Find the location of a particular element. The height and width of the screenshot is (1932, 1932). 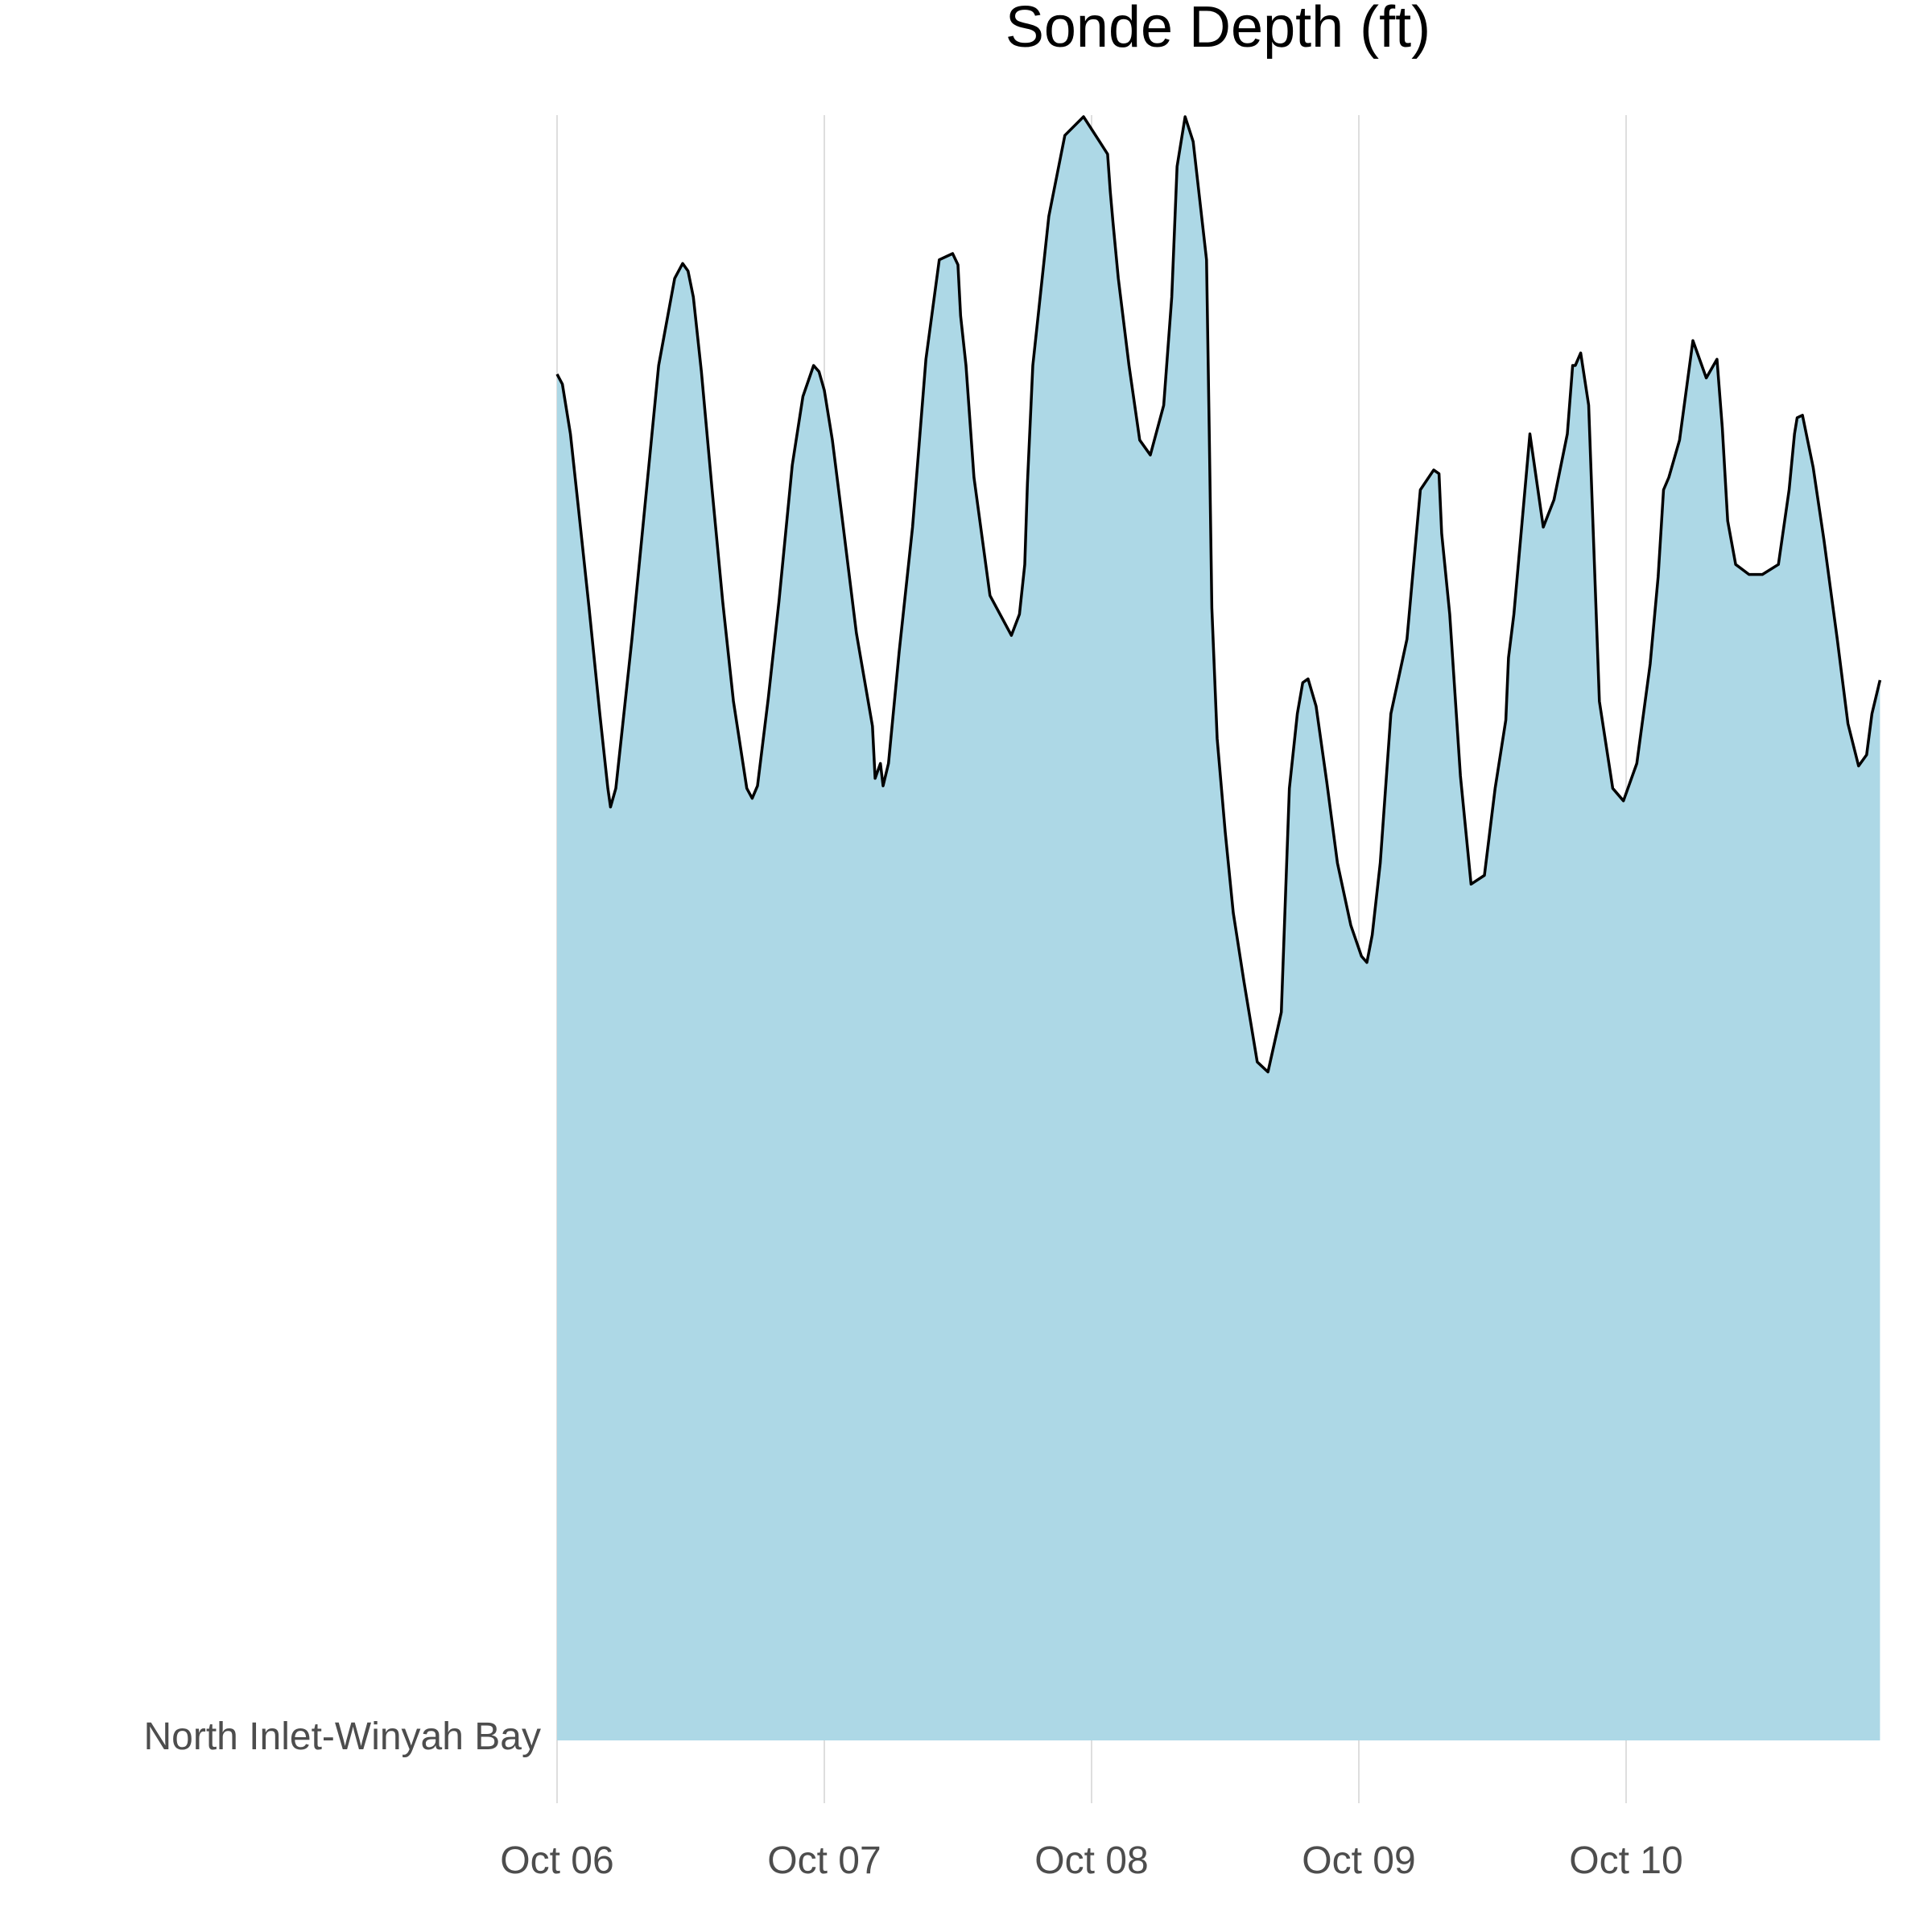

x-tick-label-4: Oct 10 is located at coordinates (1625, 1860).